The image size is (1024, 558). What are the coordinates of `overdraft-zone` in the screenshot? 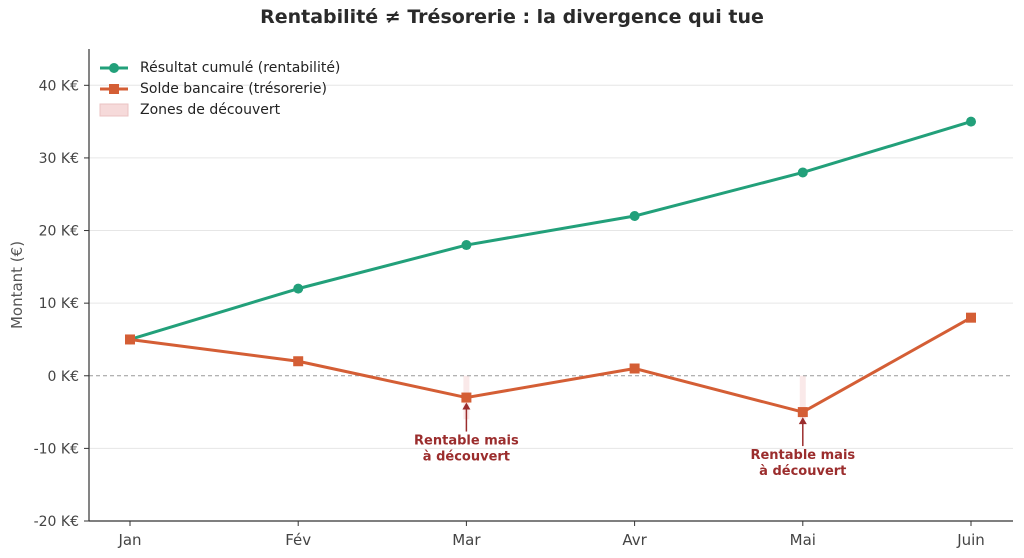 It's located at (802, 397).